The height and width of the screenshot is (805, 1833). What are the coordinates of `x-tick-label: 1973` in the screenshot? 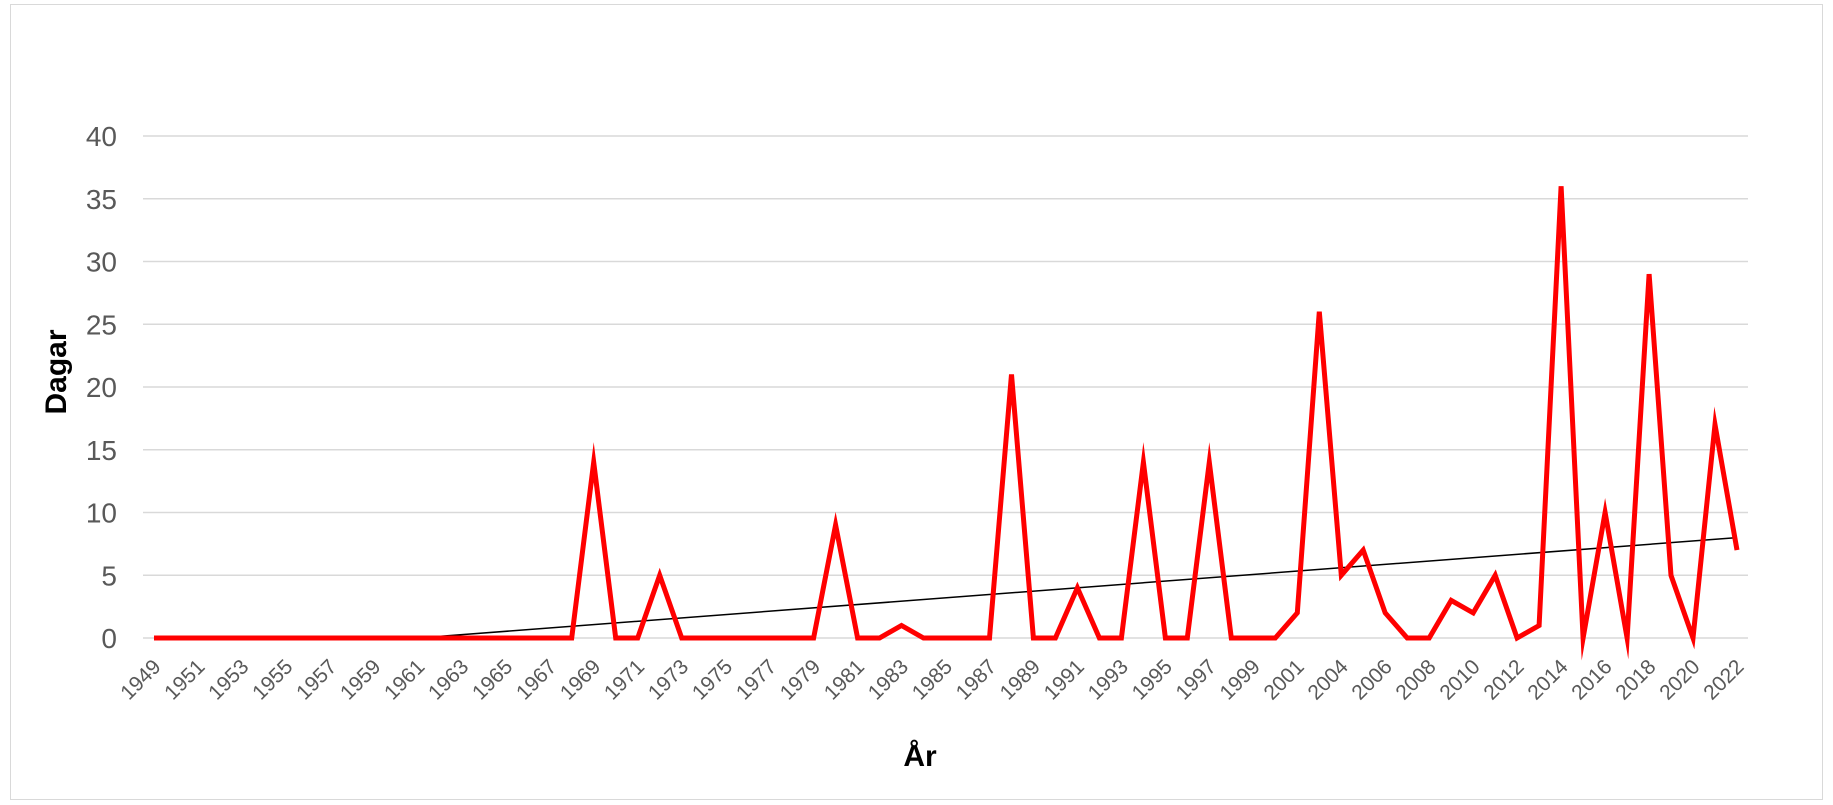 It's located at (668, 679).